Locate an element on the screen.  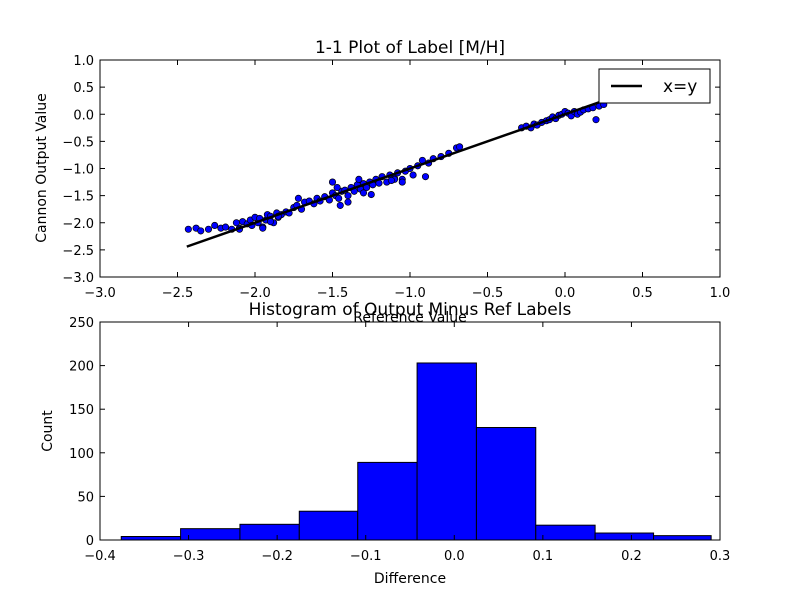
y-tick-label: 1.0 is located at coordinates (83, 61).